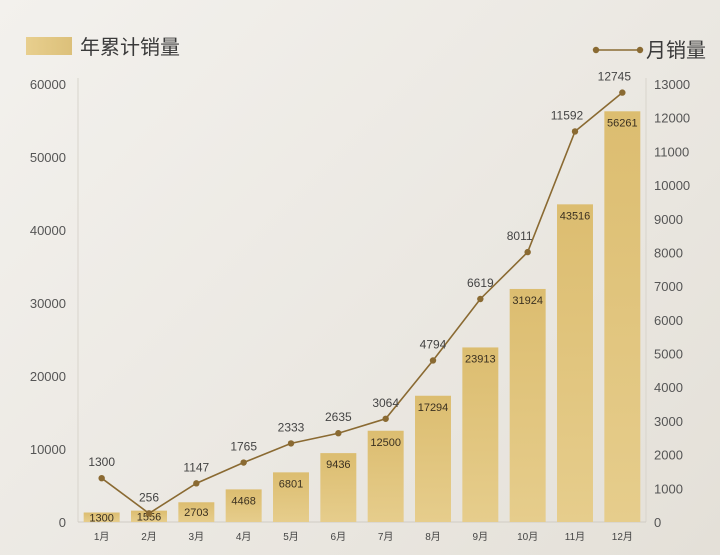 This screenshot has height=555, width=720. Describe the element at coordinates (575, 537) in the screenshot. I see `category-label: 11月` at that location.